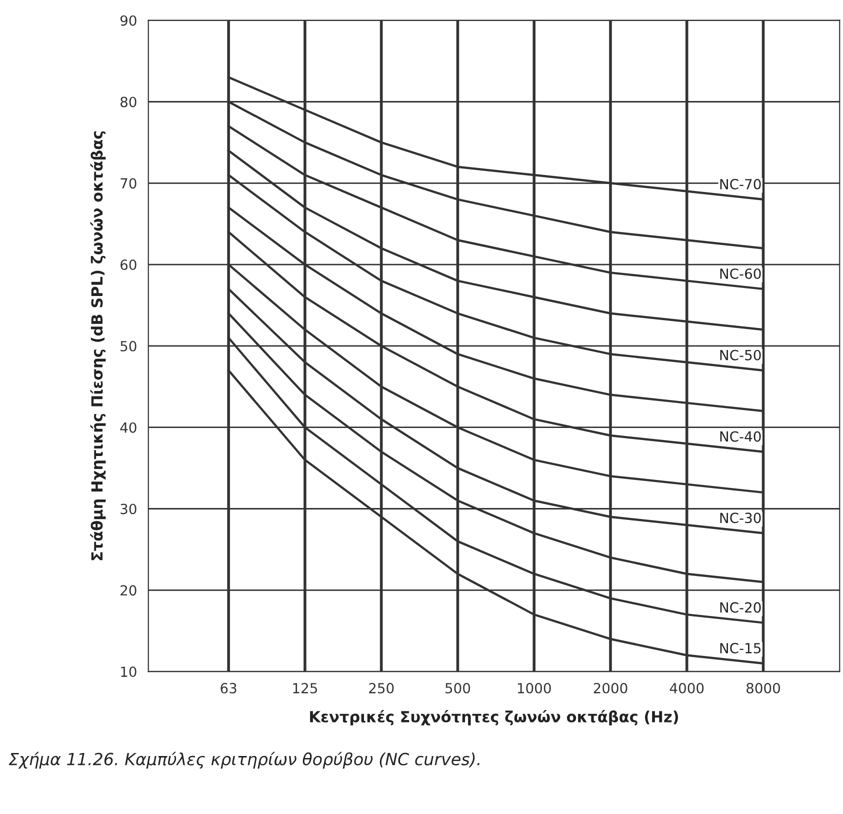 The width and height of the screenshot is (843, 814). I want to click on y-tick-label: 40, so click(128, 427).